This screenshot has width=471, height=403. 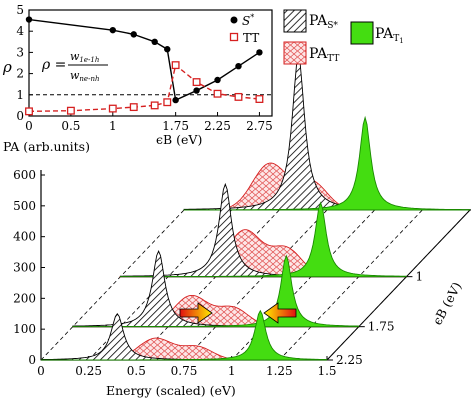 What do you see at coordinates (20, 74) in the screenshot?
I see `inset-y-tick-label: 2` at bounding box center [20, 74].